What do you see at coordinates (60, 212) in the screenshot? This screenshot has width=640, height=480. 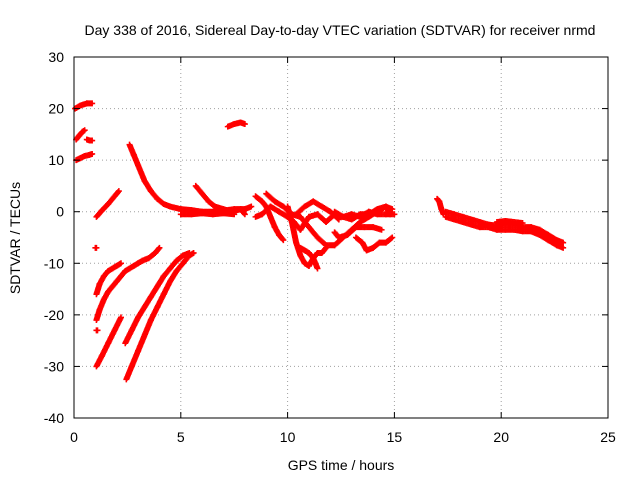 I see `y-tick-label: 0` at bounding box center [60, 212].